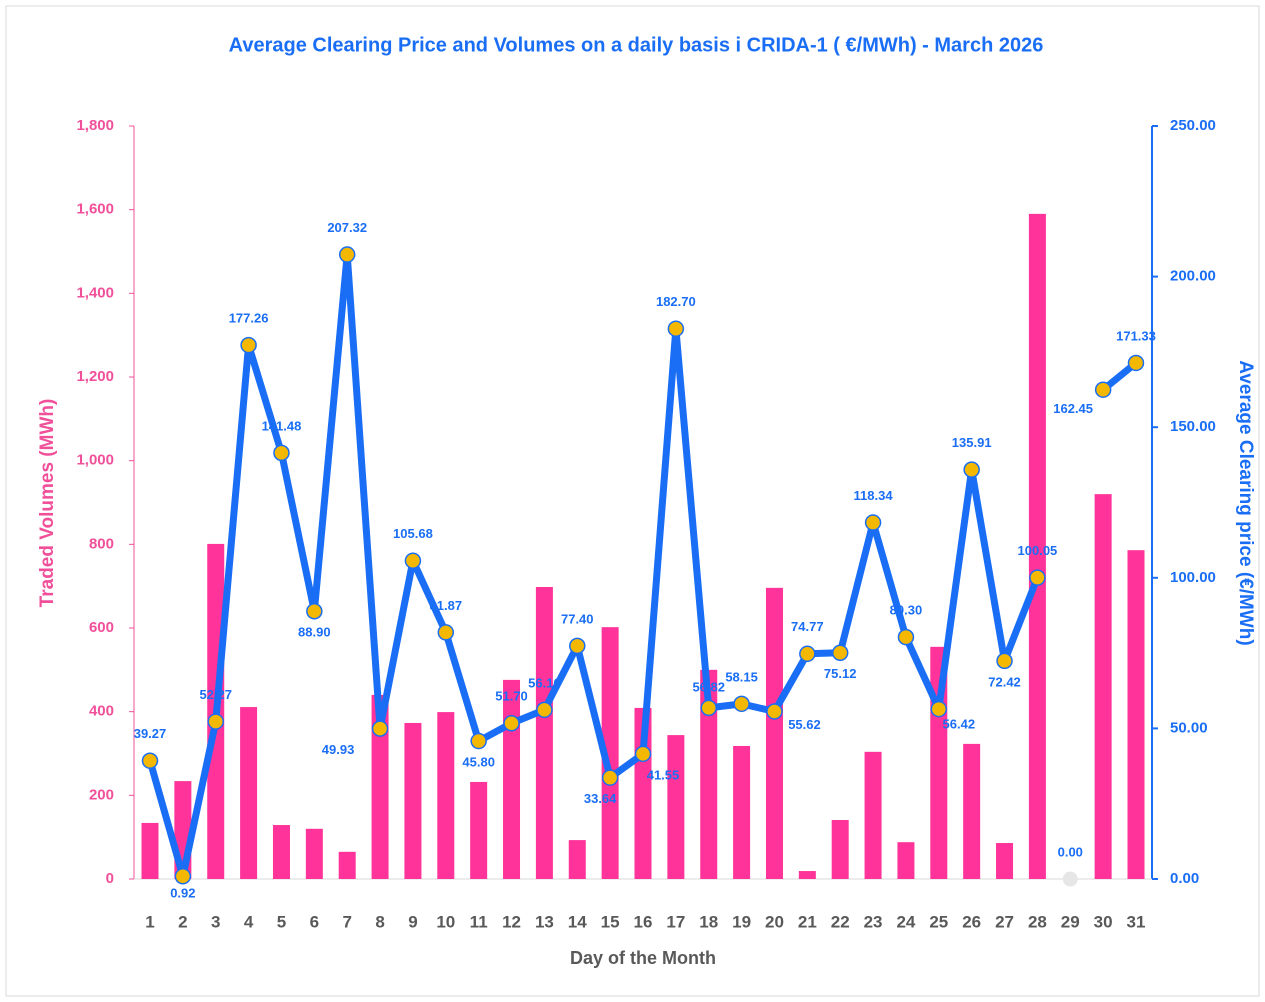  I want to click on value-label: 45.80, so click(478, 761).